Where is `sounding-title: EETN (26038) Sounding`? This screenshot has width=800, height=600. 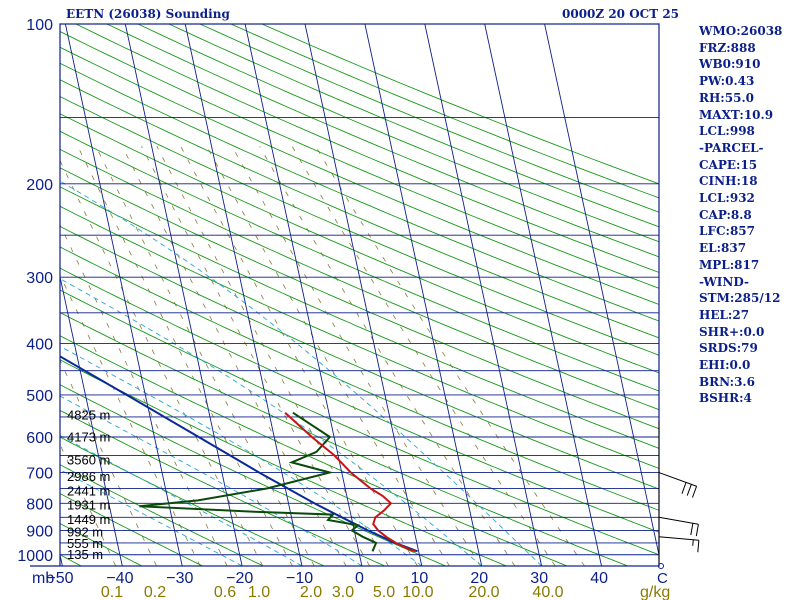
sounding-title: EETN (26038) Sounding is located at coordinates (148, 14).